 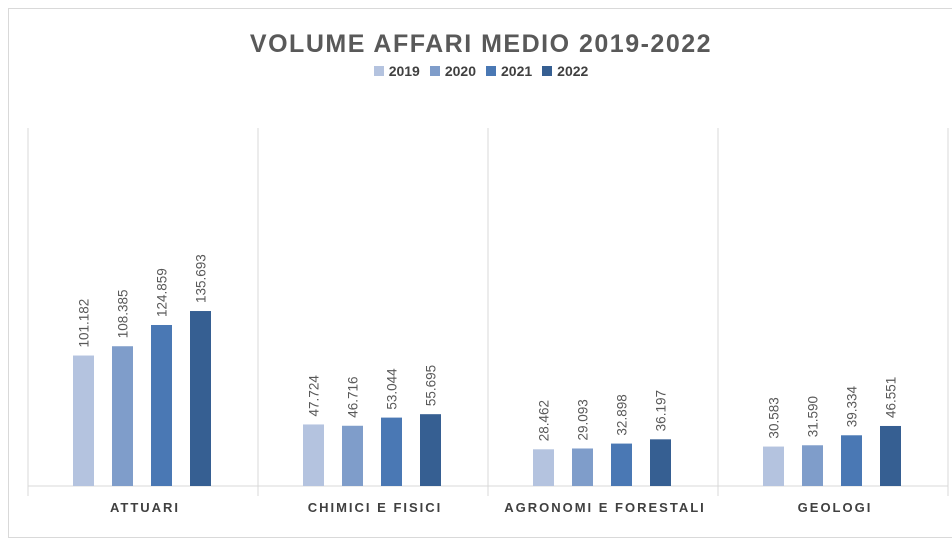 I want to click on legend-label-2019: 2019, so click(x=404, y=71).